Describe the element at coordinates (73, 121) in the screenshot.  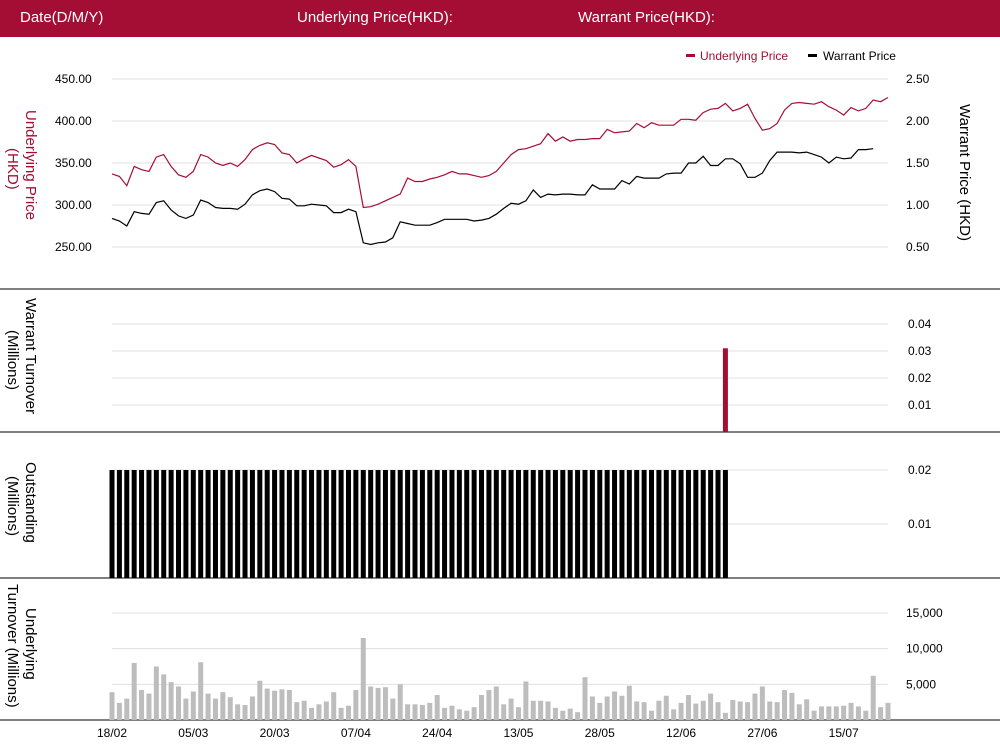
I see `y-left-tick-label: 400.00` at that location.